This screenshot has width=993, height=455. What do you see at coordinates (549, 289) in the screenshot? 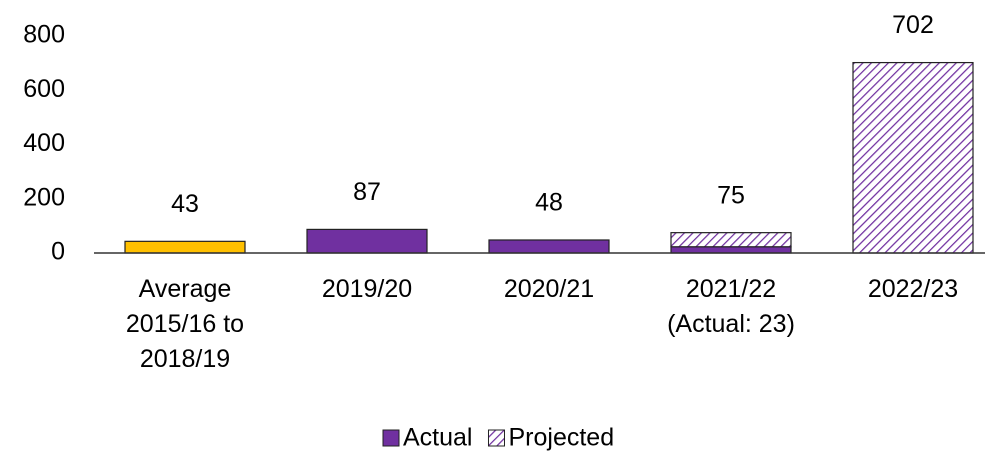
I see `x-tick-label: 2020/21` at bounding box center [549, 289].